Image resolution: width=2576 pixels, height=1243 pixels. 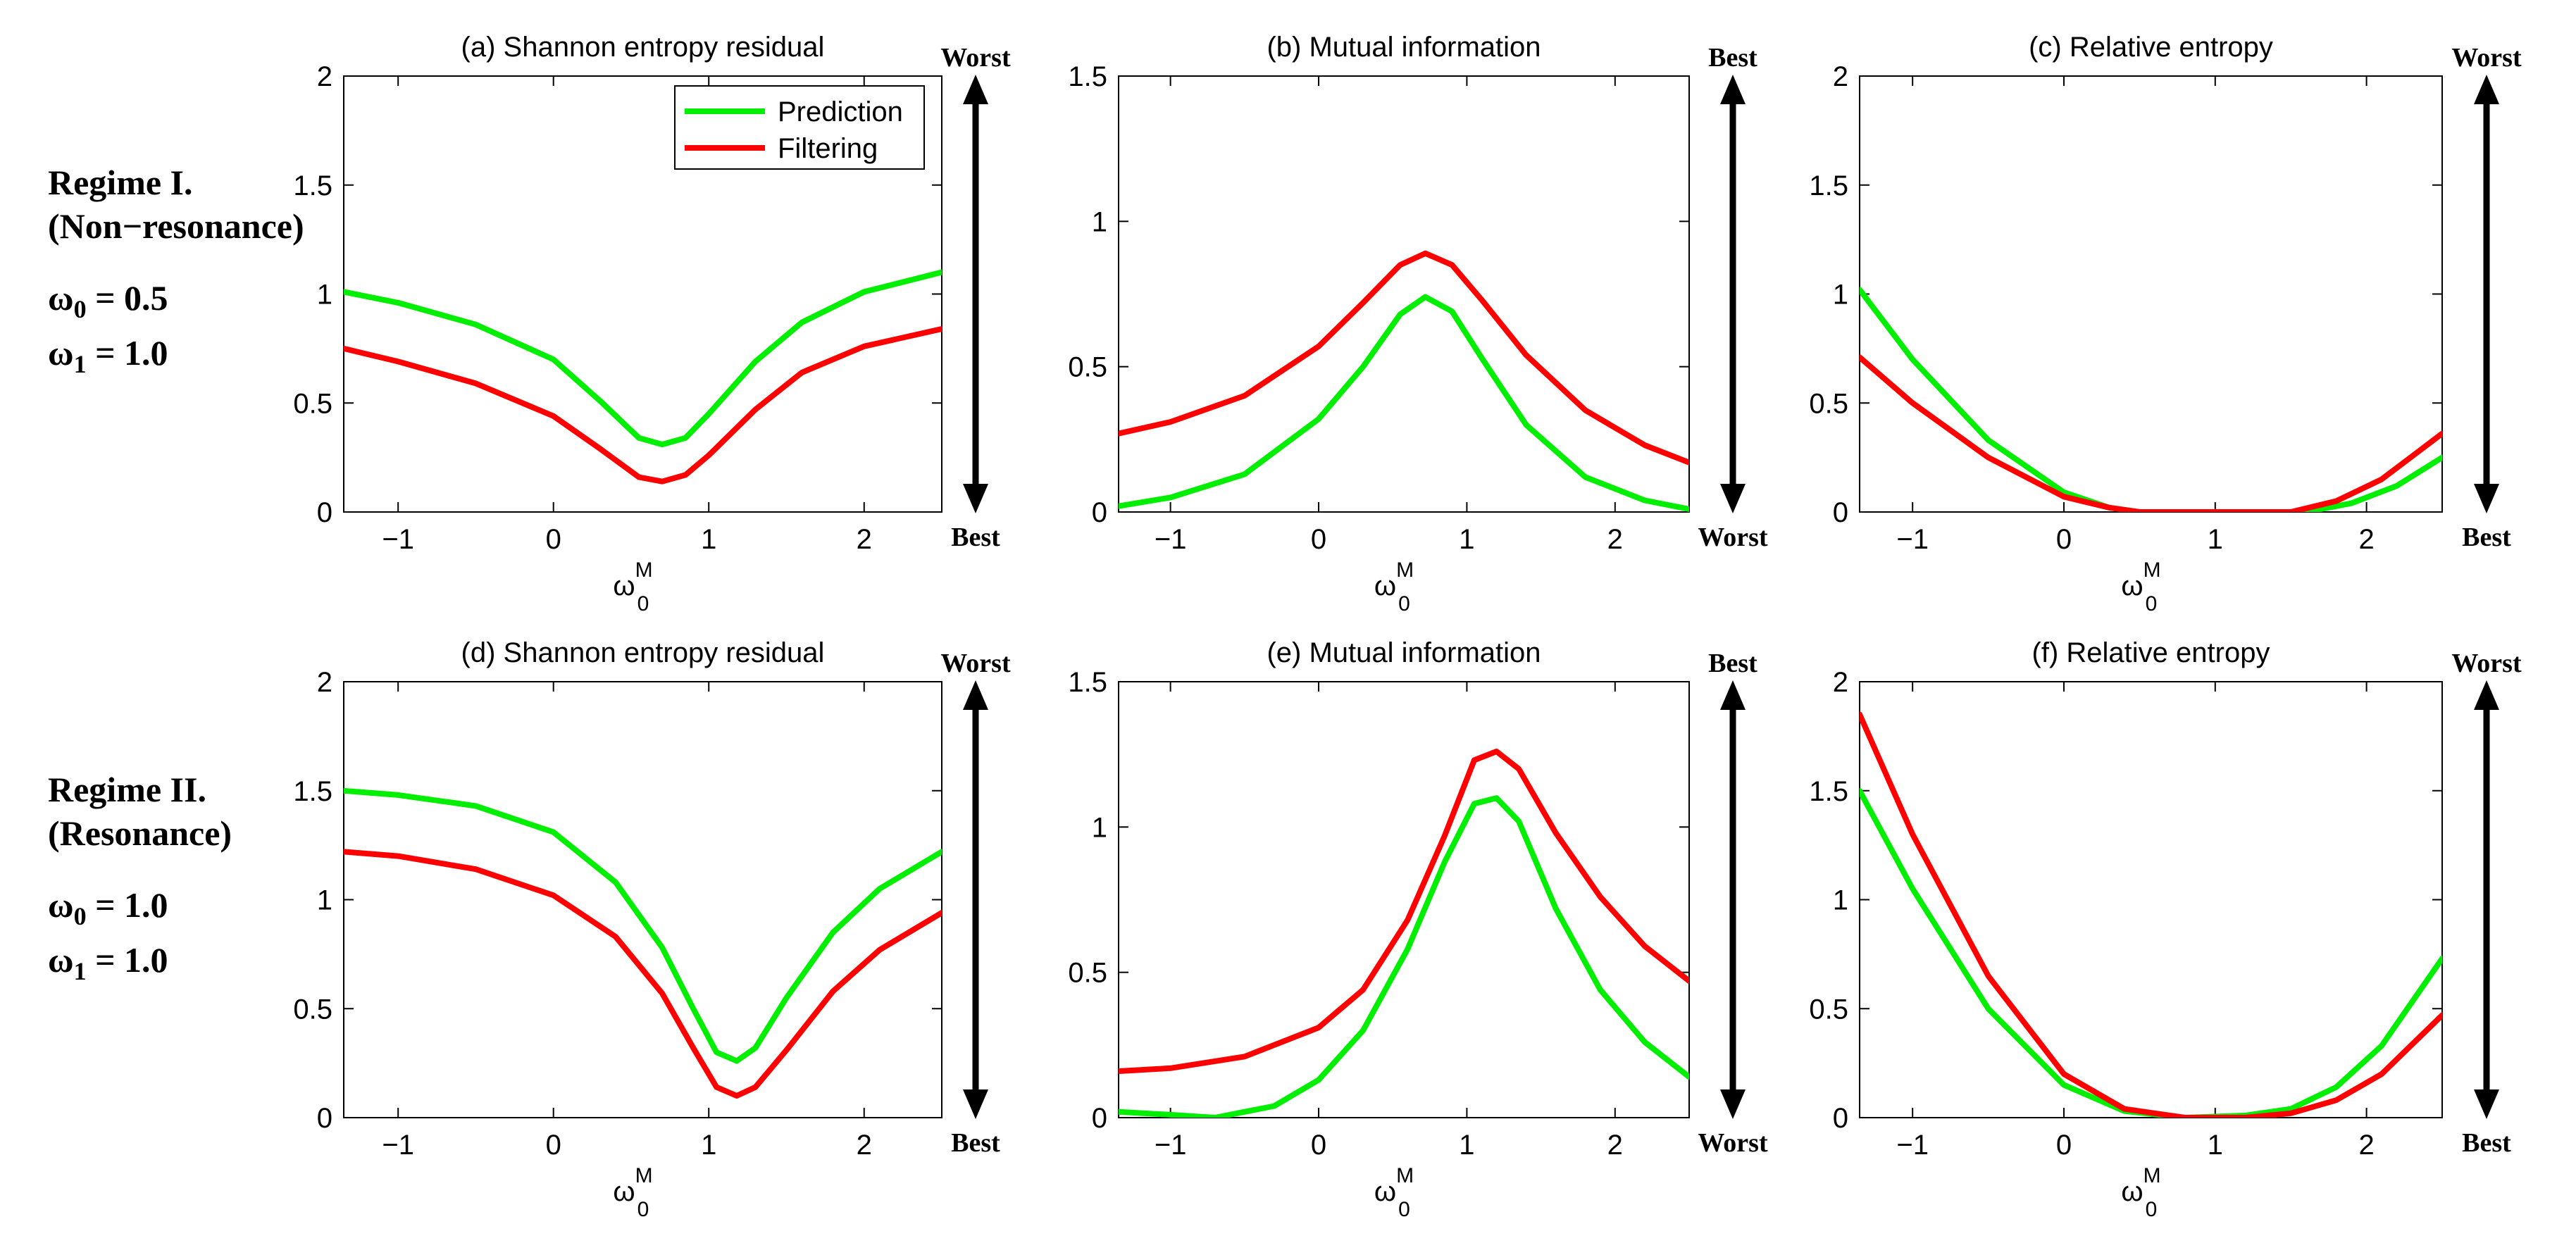 What do you see at coordinates (643, 47) in the screenshot?
I see `chart-title: (a) Shannon entropy residual` at bounding box center [643, 47].